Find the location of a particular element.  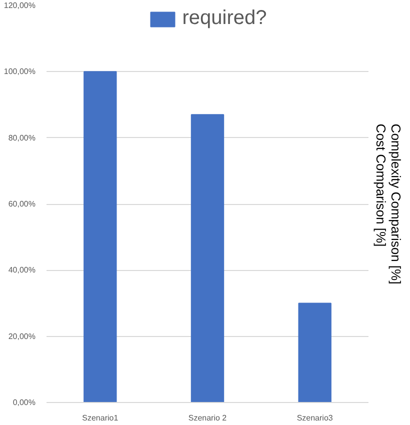

y-tick-label: 60,00% is located at coordinates (22, 204).